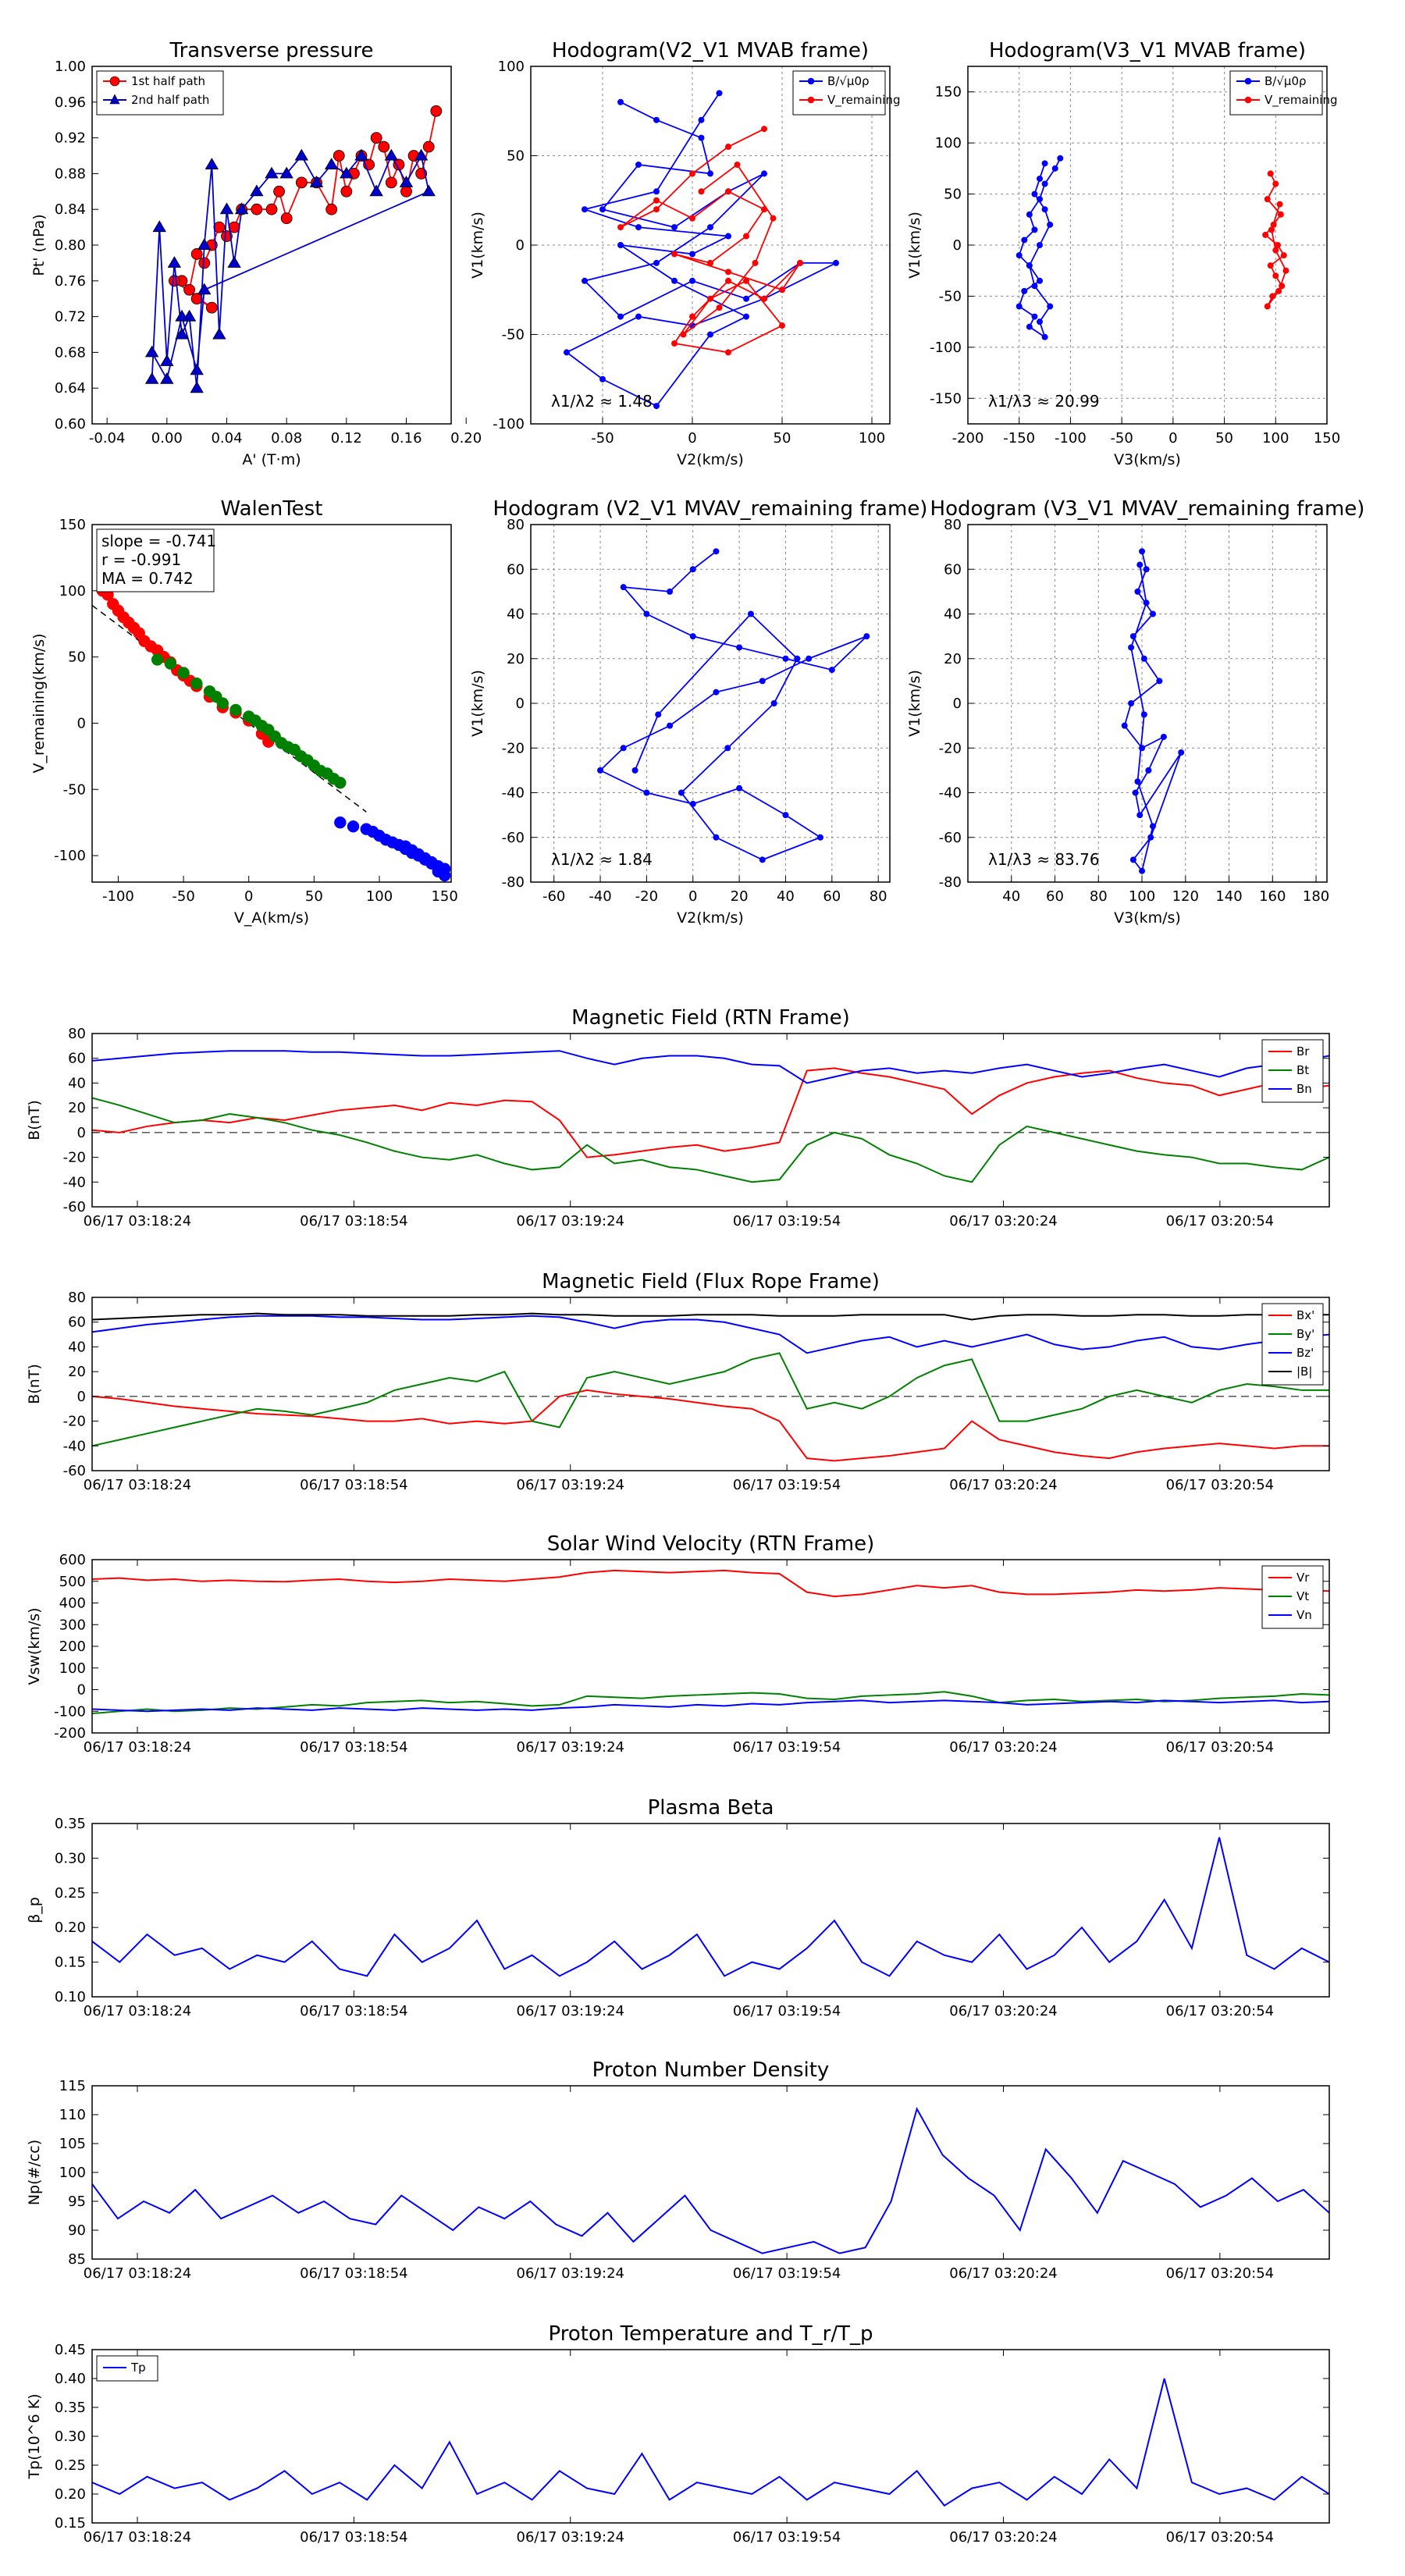  I want to click on y-tick-label: 0.15, so click(71, 1963).